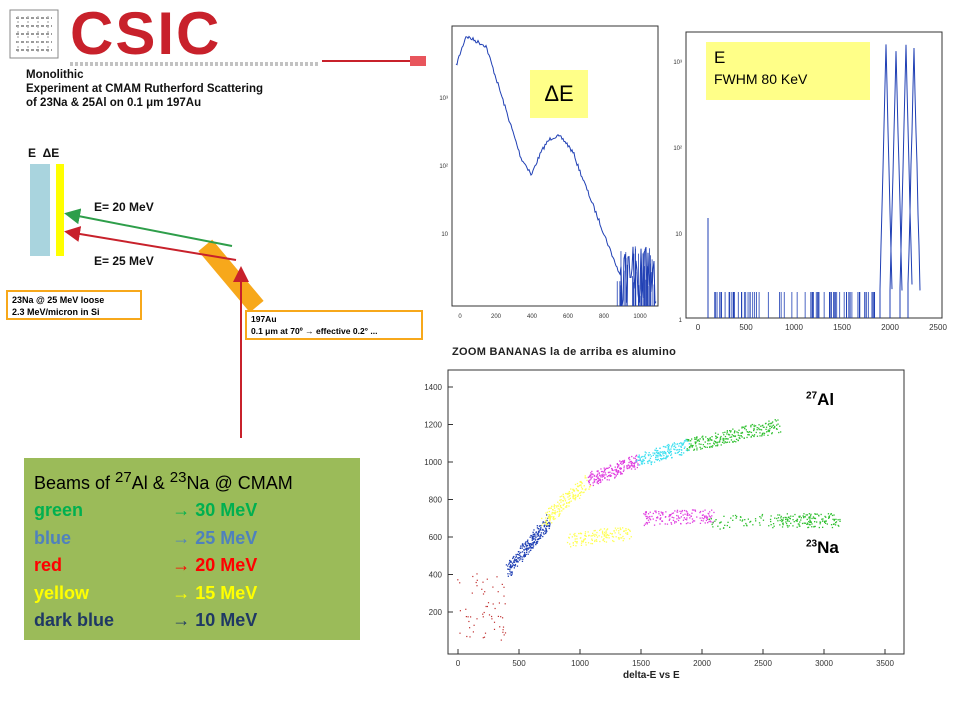 The height and width of the screenshot is (720, 960). I want to click on scatter-x-tick: 500, so click(519, 663).